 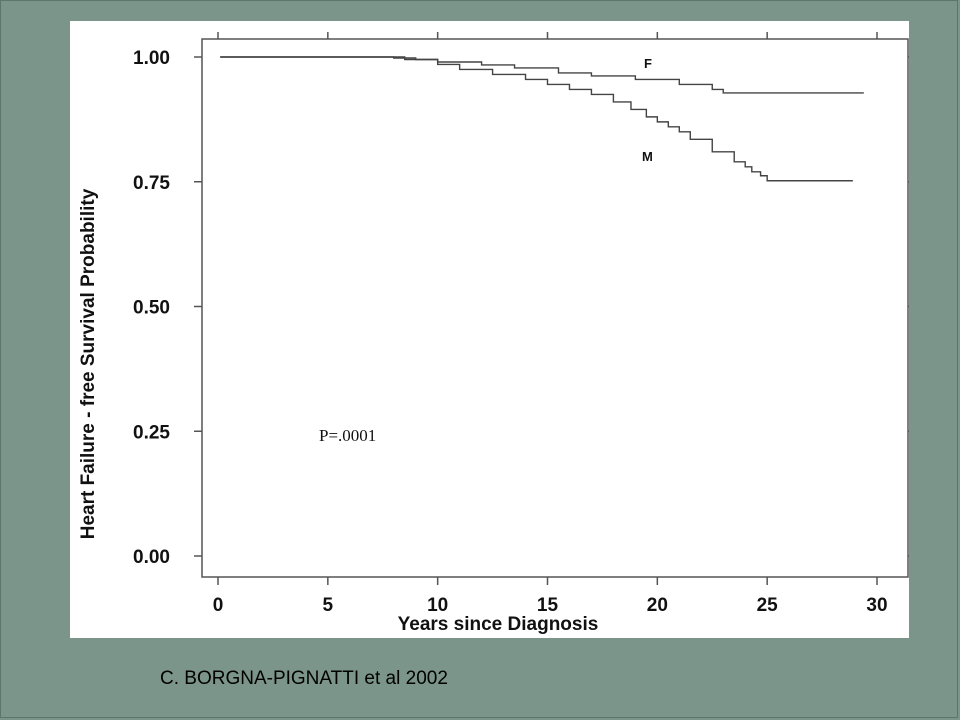 I want to click on x-tick-label: 20, so click(x=657, y=605).